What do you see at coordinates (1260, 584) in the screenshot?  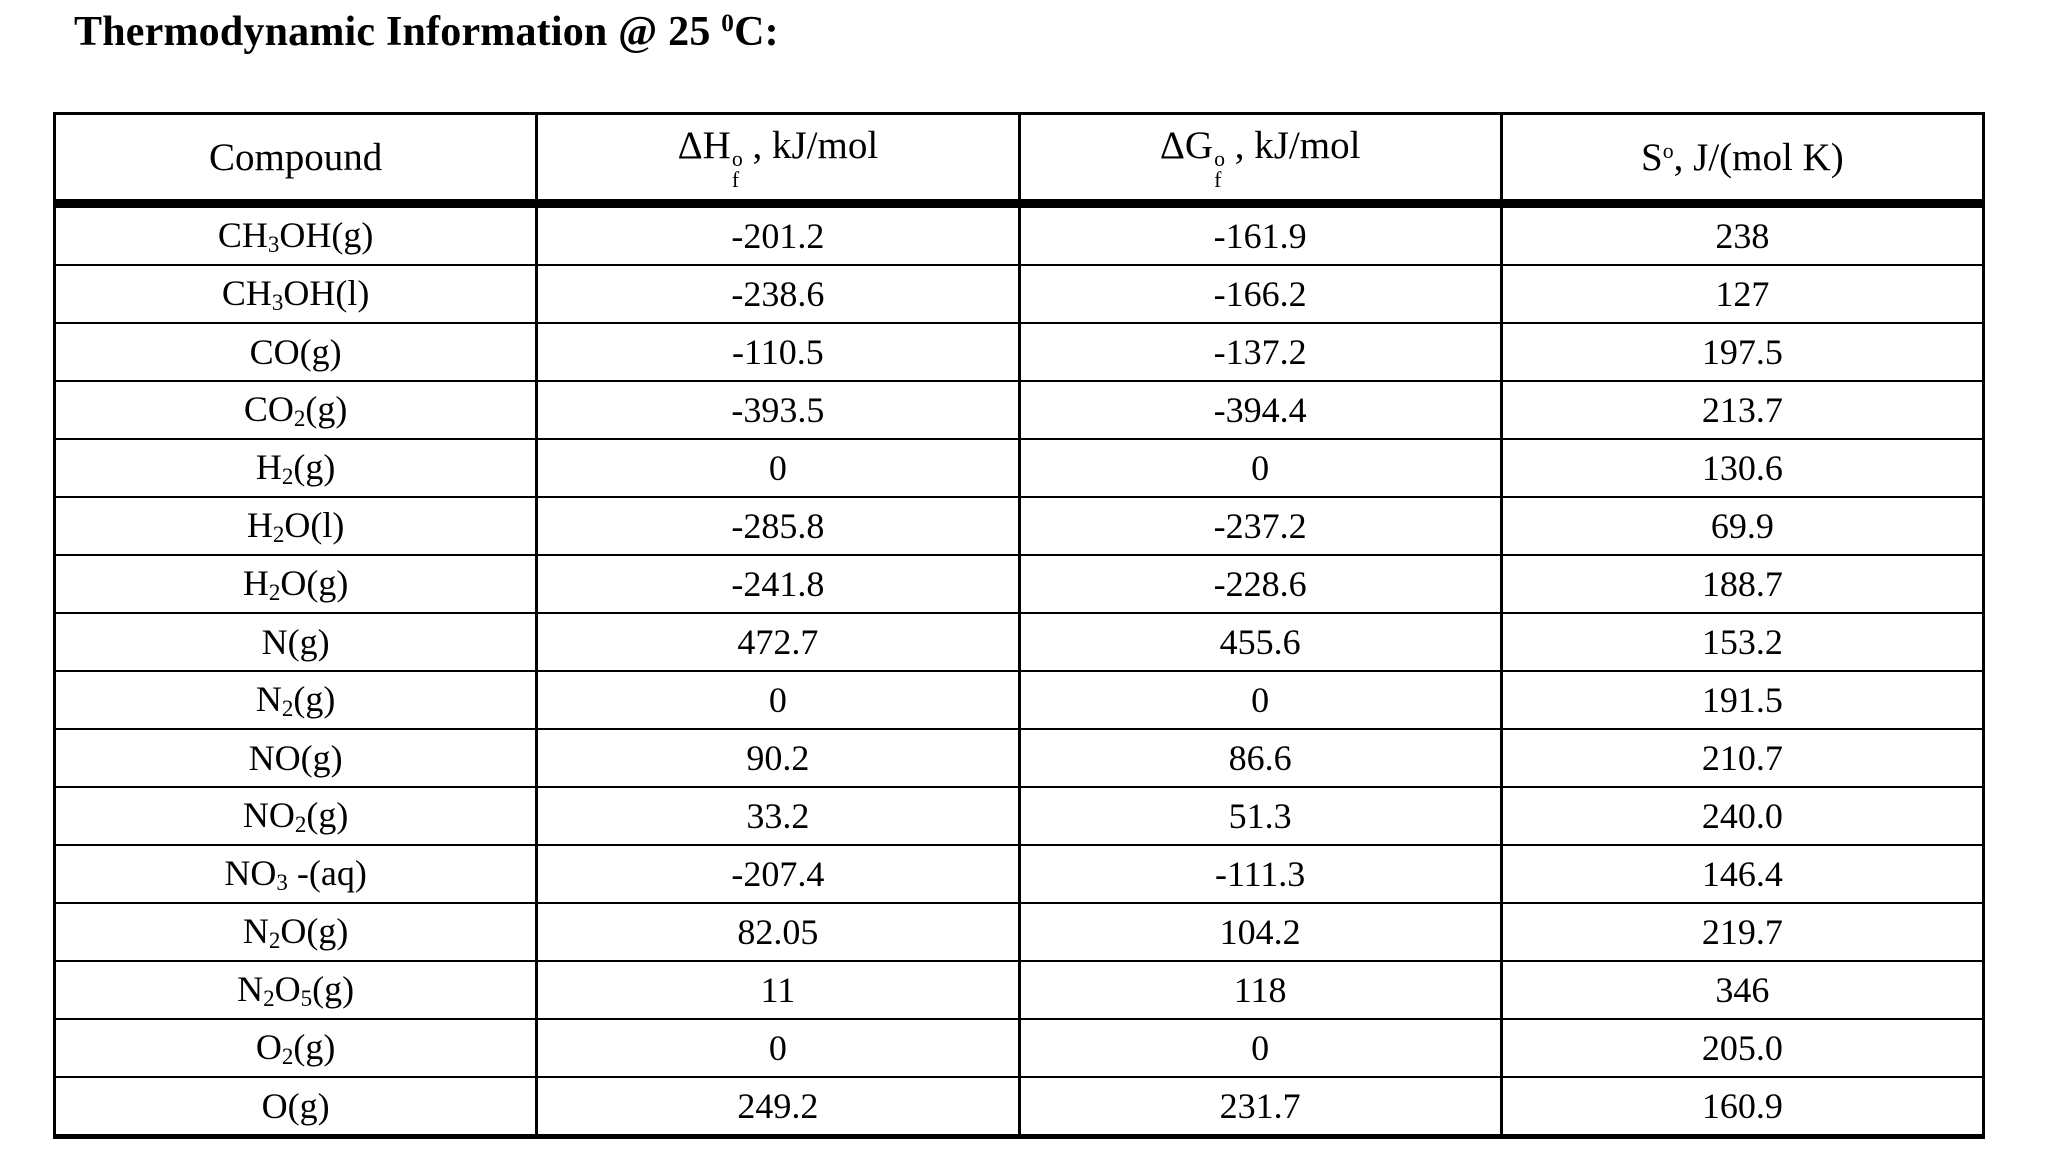 I see `cell-dgf: -228.6` at bounding box center [1260, 584].